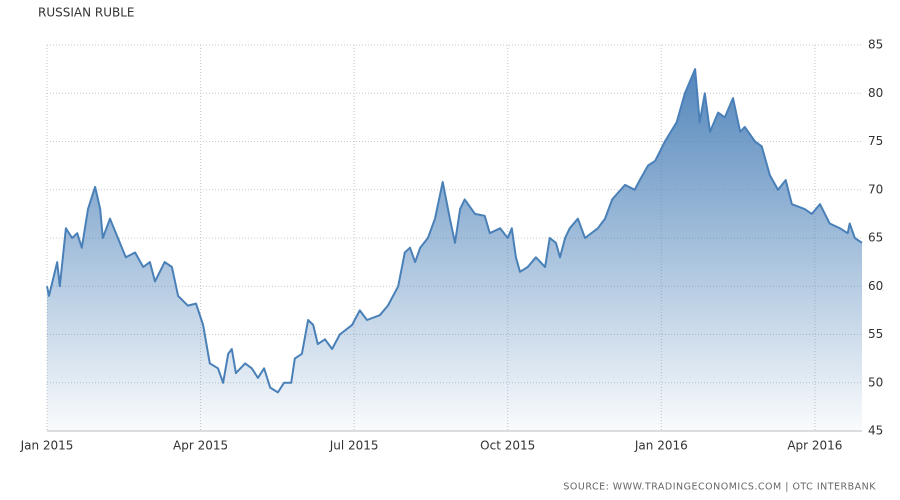 The height and width of the screenshot is (500, 900). What do you see at coordinates (875, 286) in the screenshot?
I see `y-tick-label: 60` at bounding box center [875, 286].